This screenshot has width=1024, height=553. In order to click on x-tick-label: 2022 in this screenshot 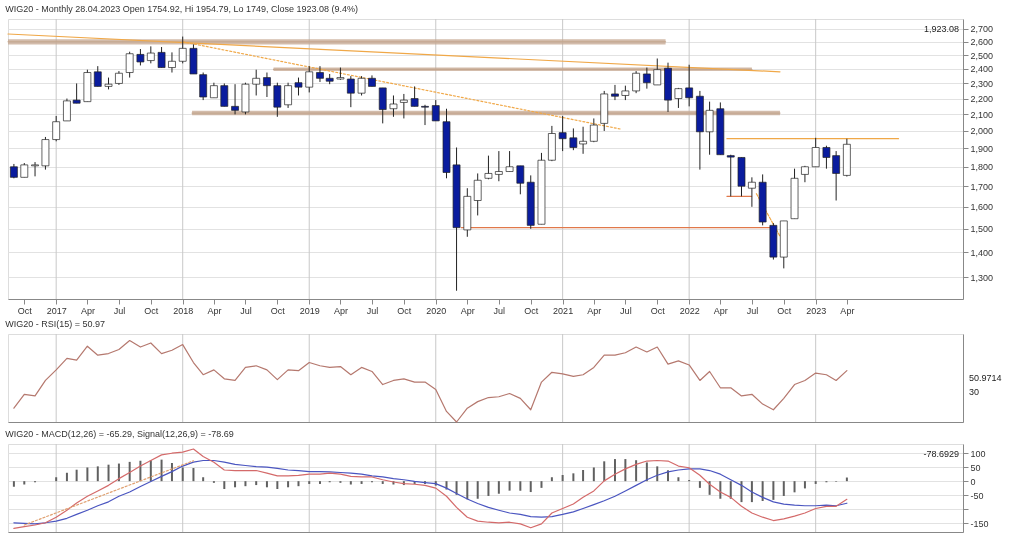, I will do `click(689, 310)`.